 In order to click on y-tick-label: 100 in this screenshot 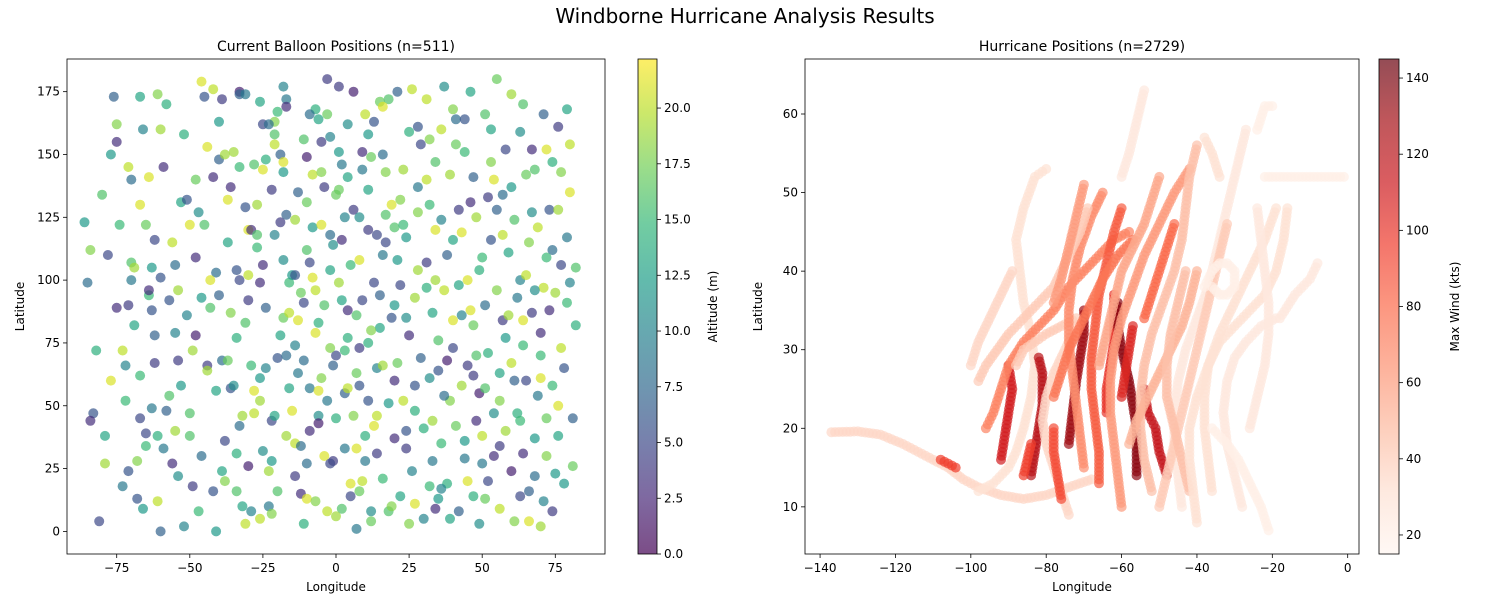, I will do `click(48, 280)`.